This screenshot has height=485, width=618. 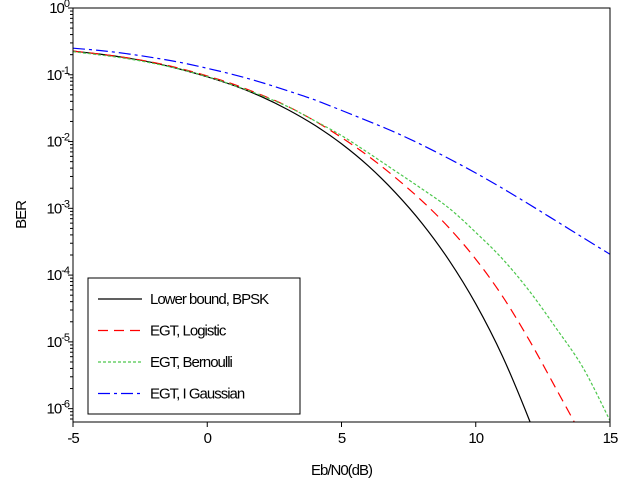 I want to click on y-tick-label: 10⁻⁵, so click(x=58, y=341).